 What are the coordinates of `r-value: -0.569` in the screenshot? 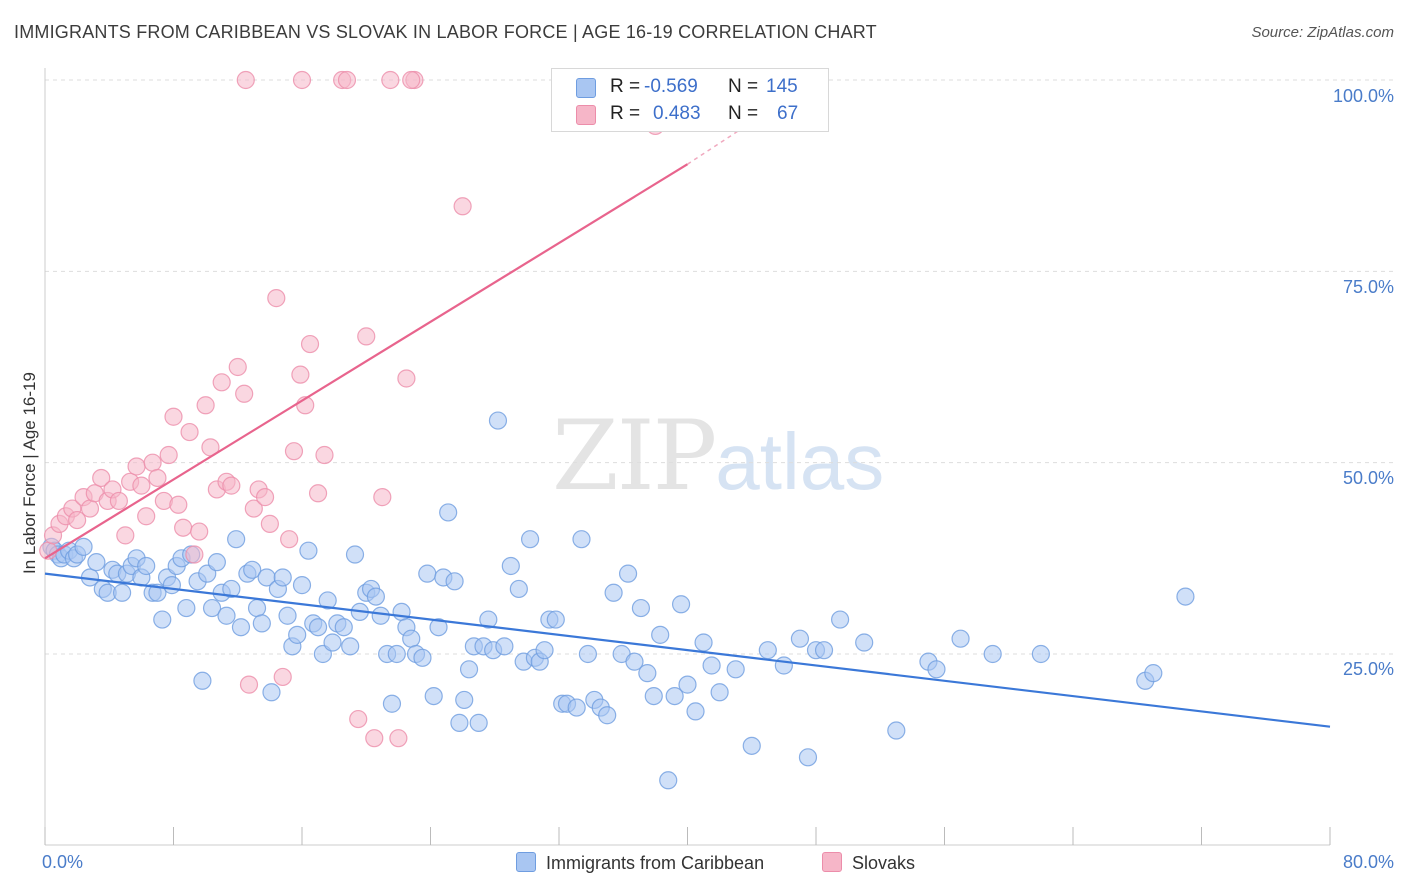 It's located at (671, 86).